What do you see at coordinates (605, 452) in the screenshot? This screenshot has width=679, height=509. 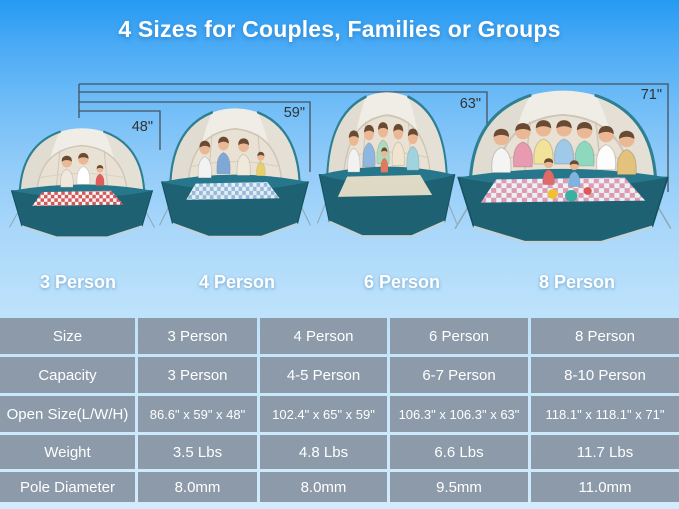 I see `spec-cell: 11.7 Lbs` at bounding box center [605, 452].